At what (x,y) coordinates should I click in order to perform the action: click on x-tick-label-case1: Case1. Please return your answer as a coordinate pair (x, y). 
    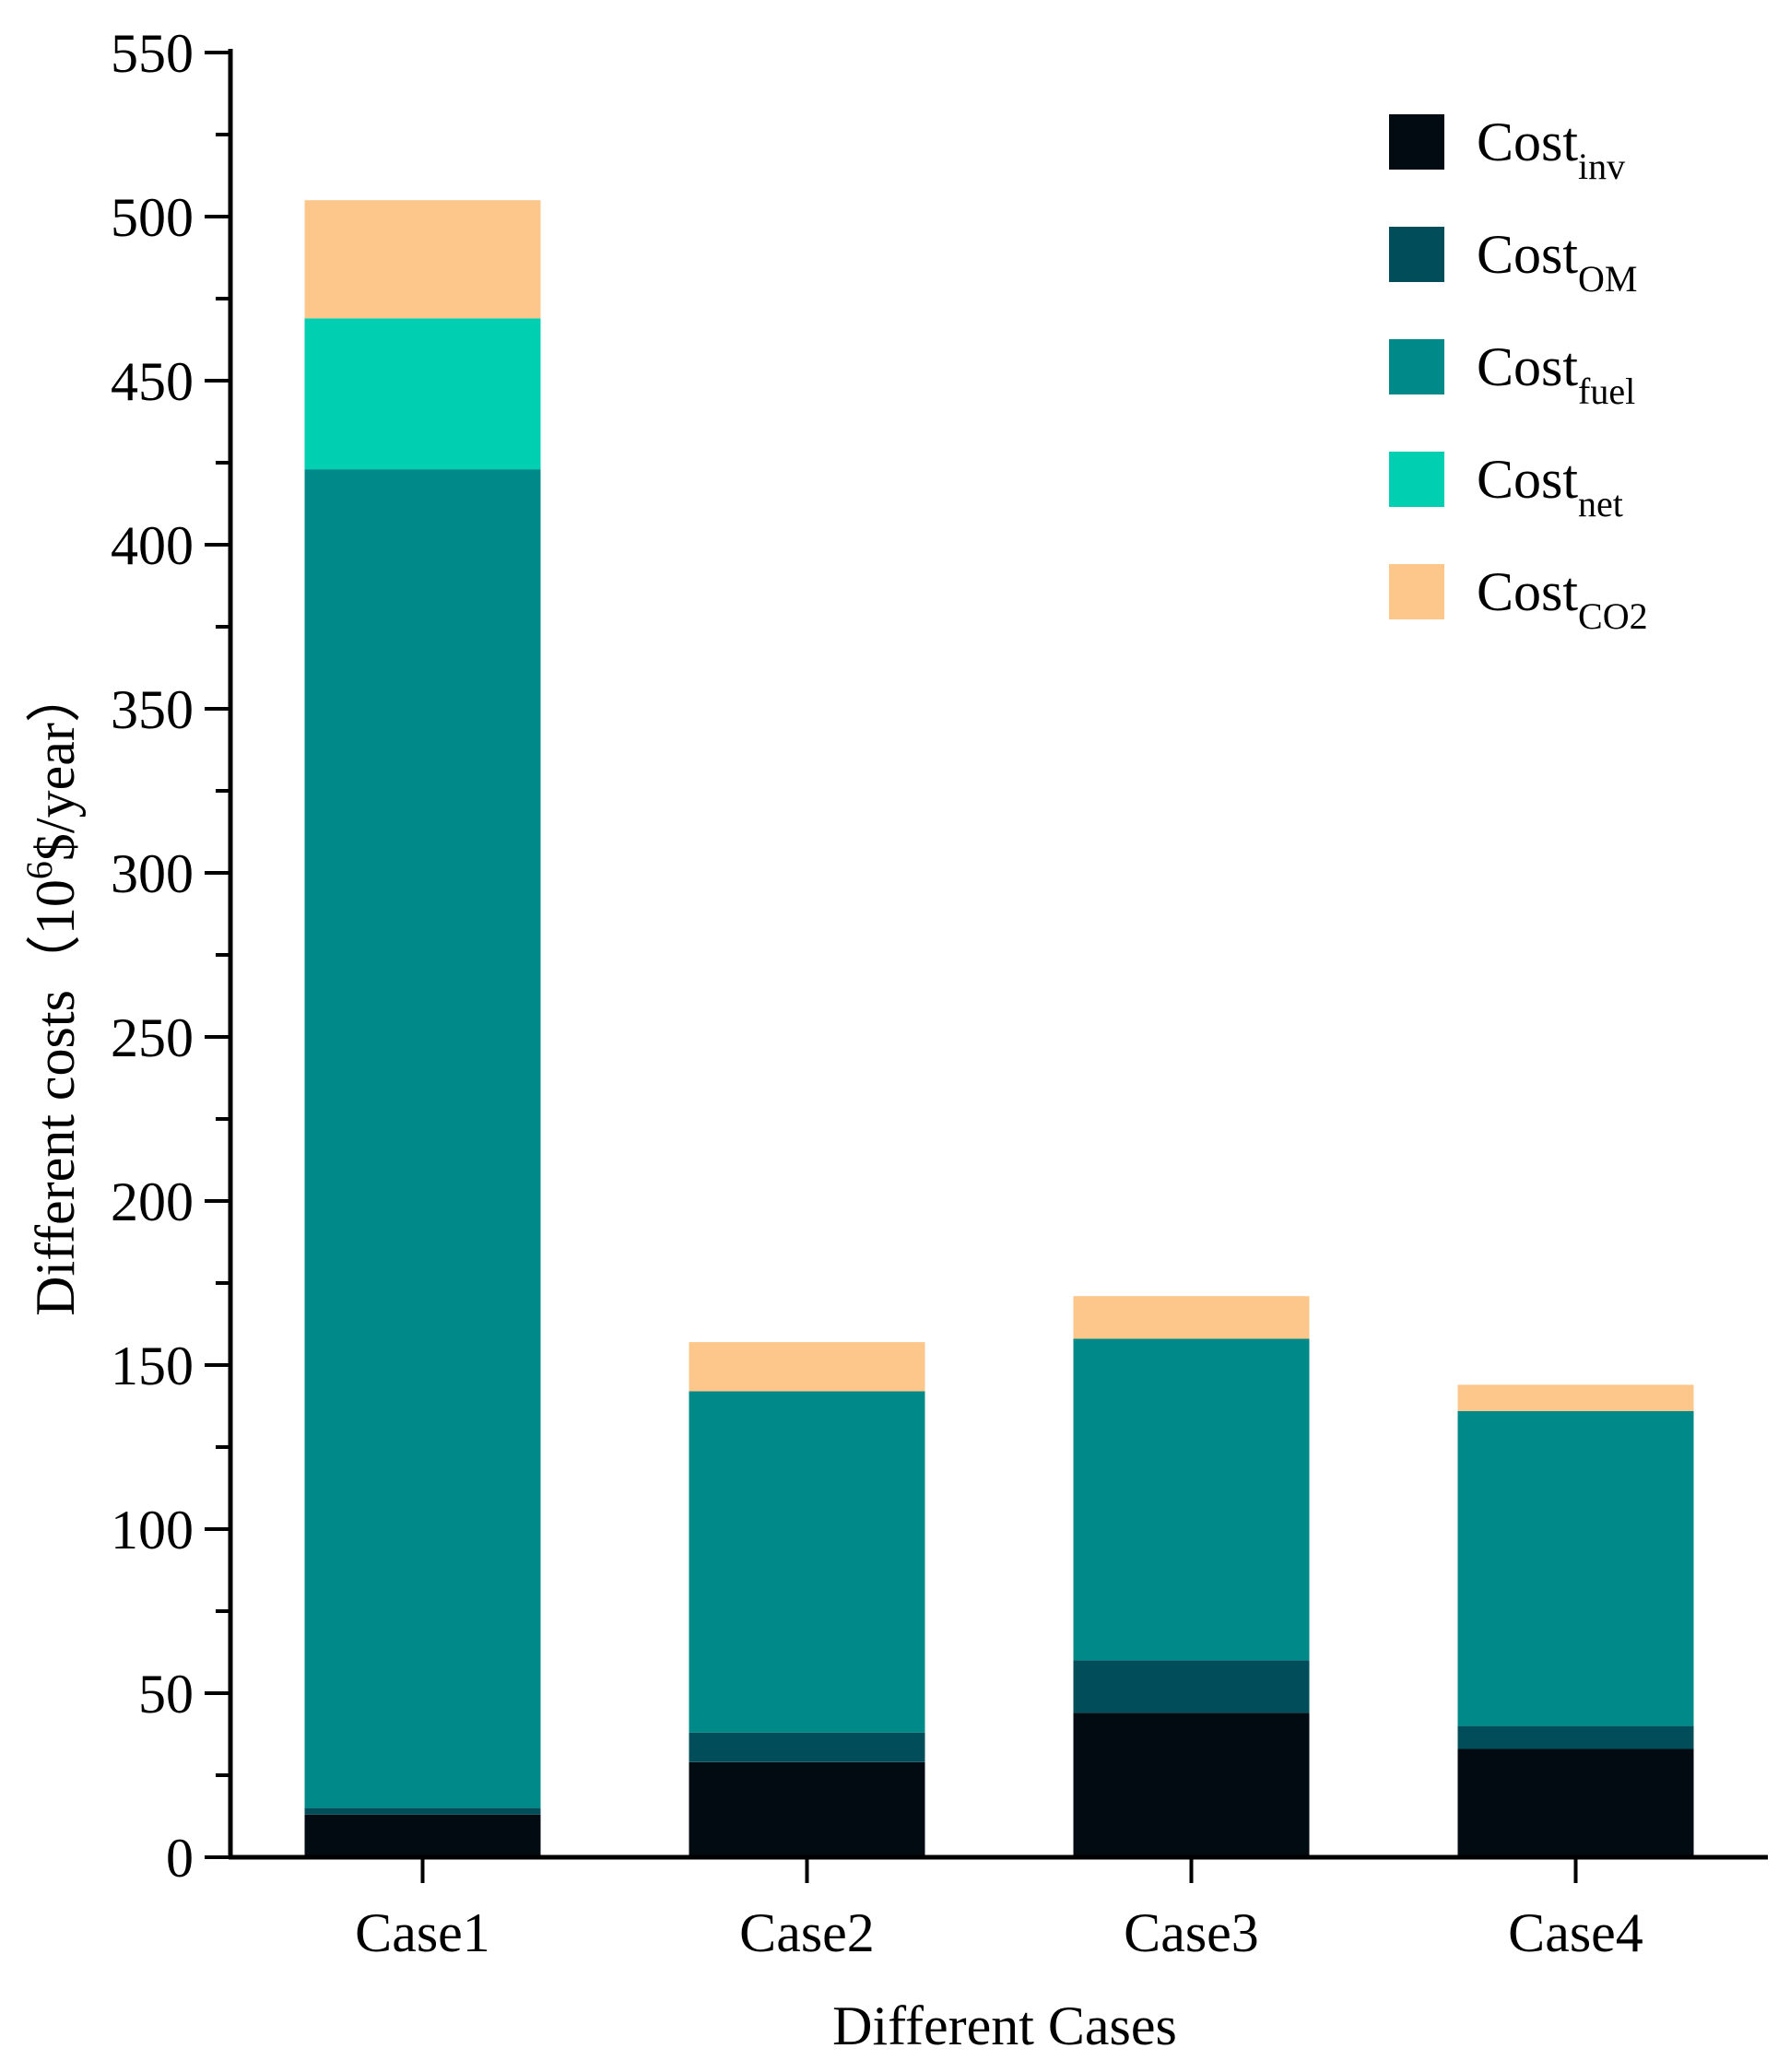
    Looking at the image, I should click on (422, 1933).